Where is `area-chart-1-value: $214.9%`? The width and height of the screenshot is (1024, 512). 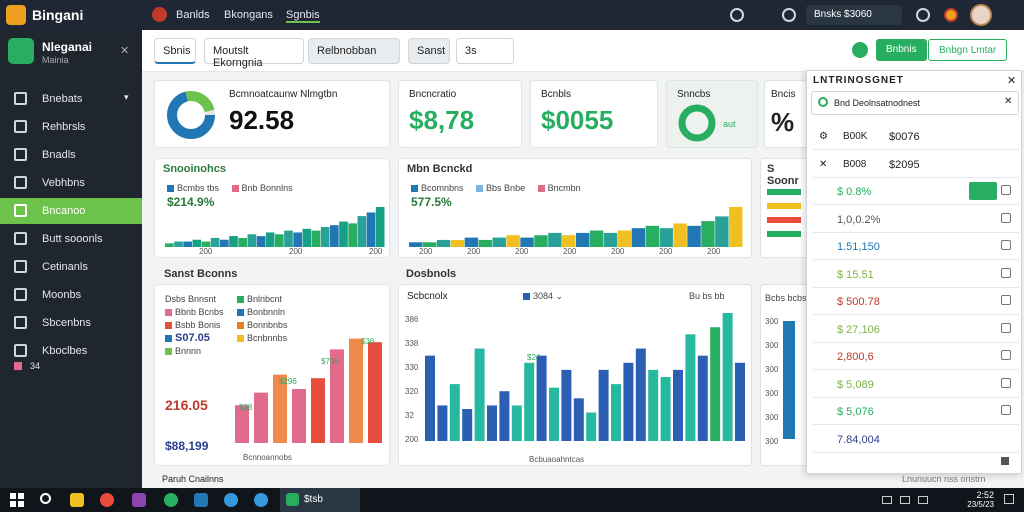 area-chart-1-value: $214.9% is located at coordinates (191, 202).